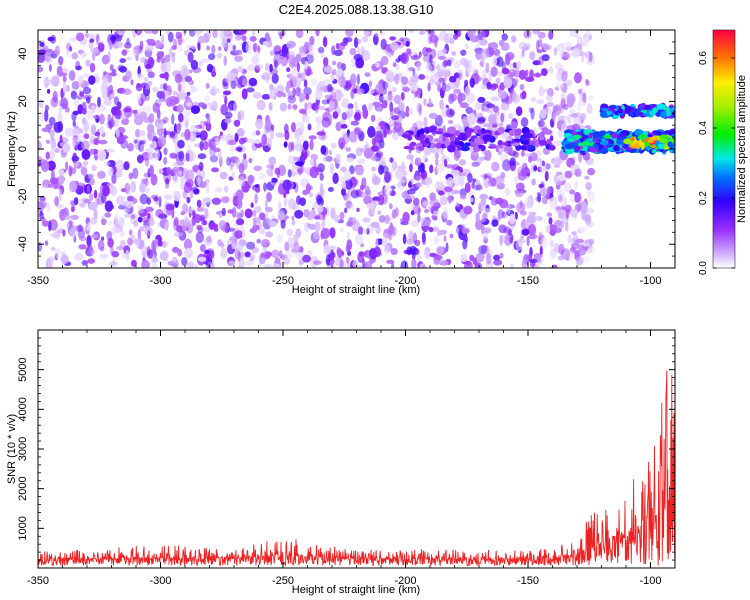 This screenshot has width=750, height=600. Describe the element at coordinates (742, 149) in the screenshot. I see `colorbar-label: Normalized spectral amplitude` at that location.